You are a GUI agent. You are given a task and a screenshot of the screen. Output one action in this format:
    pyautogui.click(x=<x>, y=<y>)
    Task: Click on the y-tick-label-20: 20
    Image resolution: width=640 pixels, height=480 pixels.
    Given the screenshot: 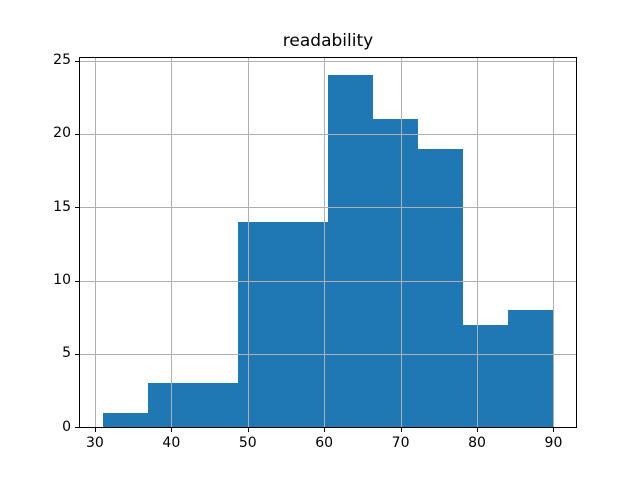 What is the action you would take?
    pyautogui.click(x=62, y=133)
    